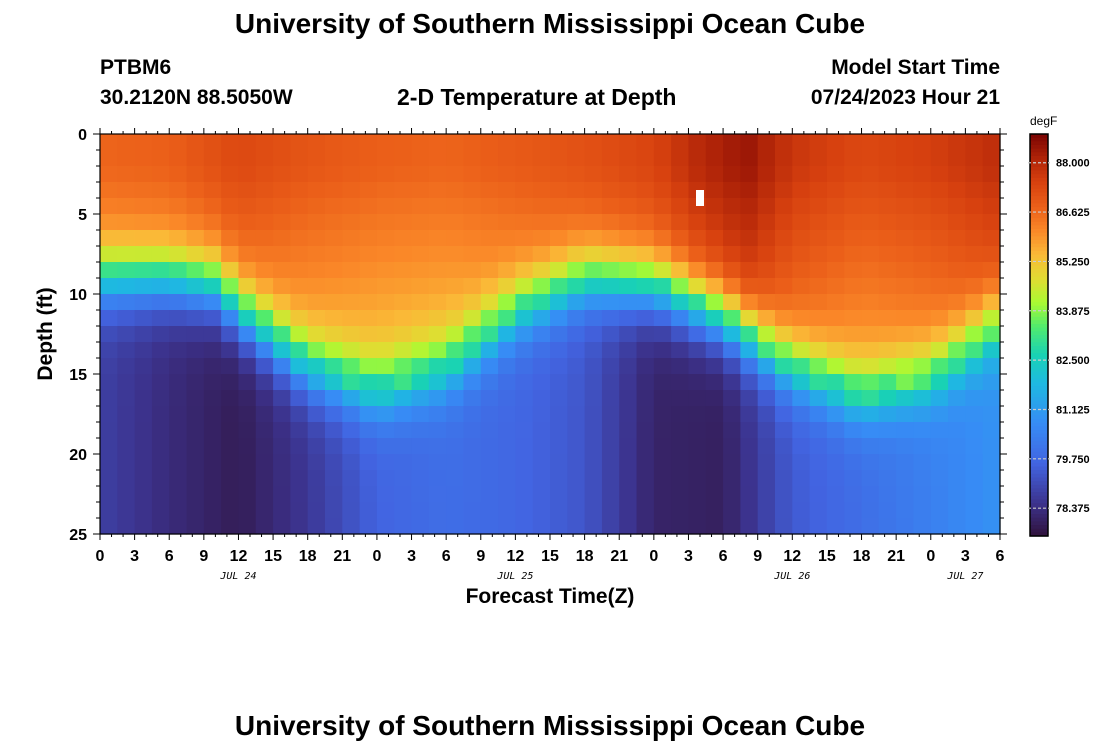 This screenshot has height=750, width=1100. I want to click on colorbar-label: 79.750, so click(1073, 460).